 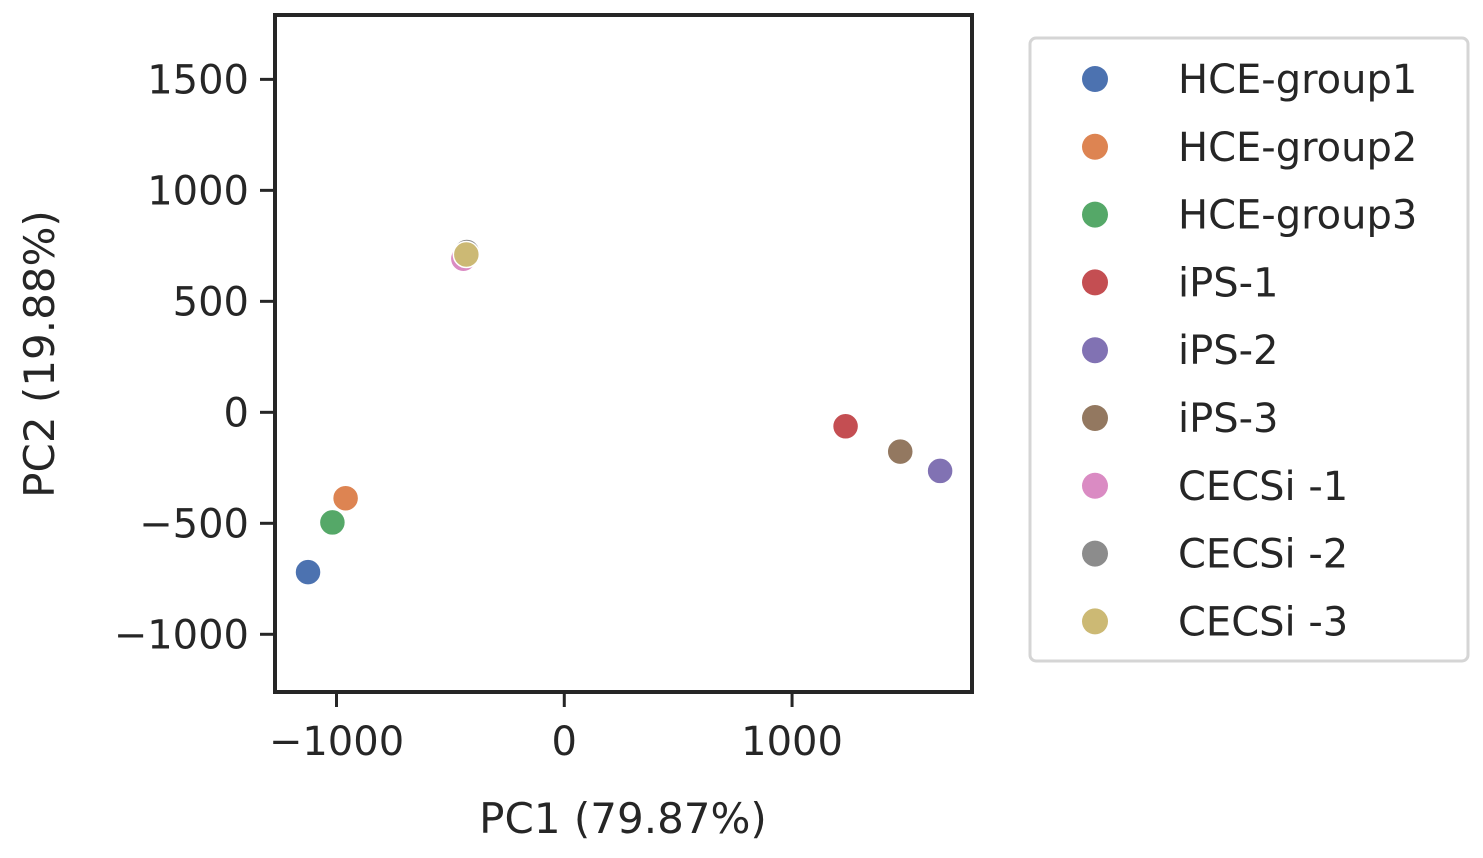 I want to click on legend-label: iPS-1, so click(x=1228, y=283).